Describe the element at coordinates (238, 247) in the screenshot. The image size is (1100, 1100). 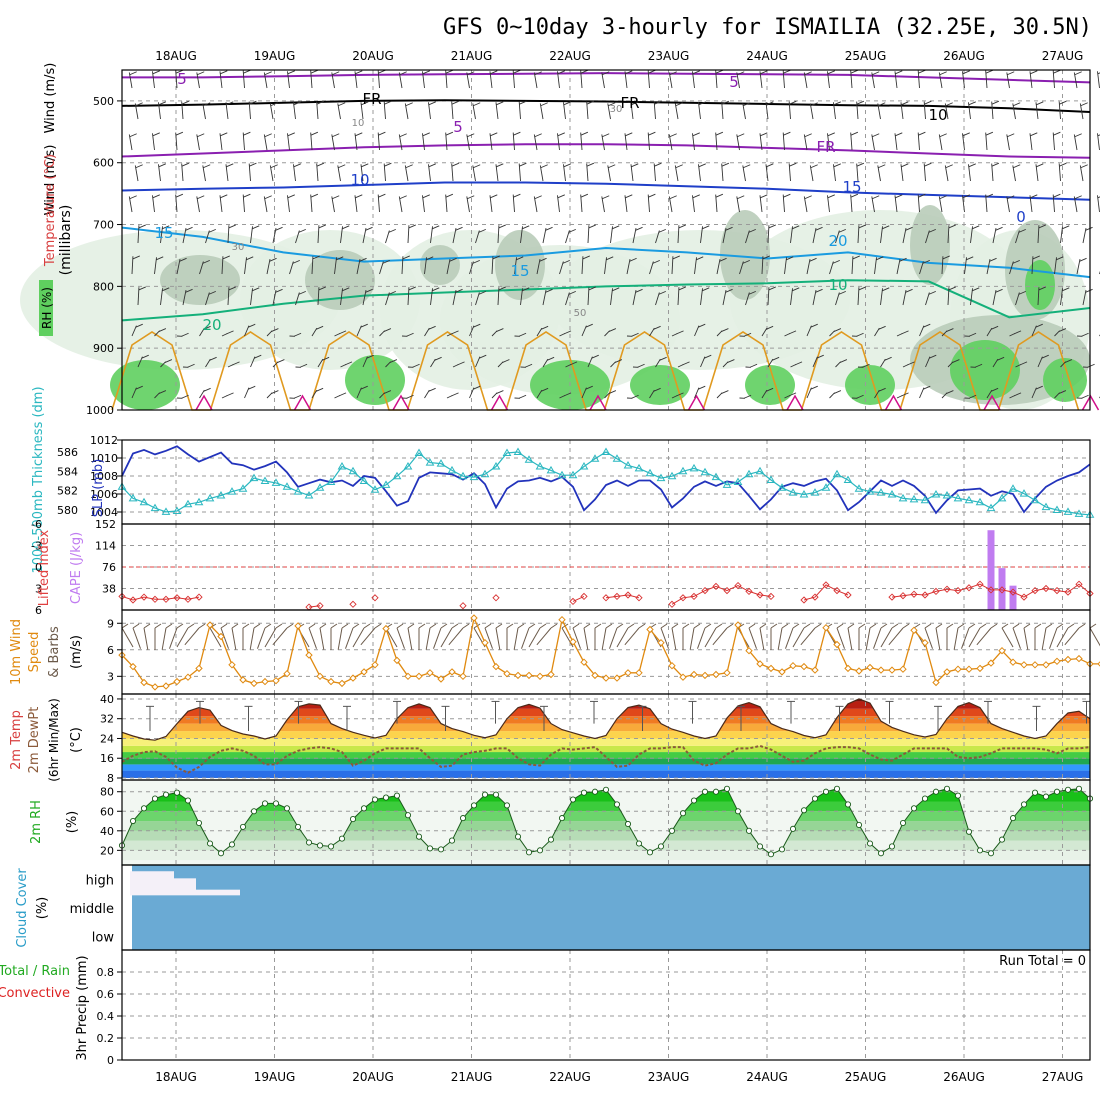
I see `contour-label: 30` at that location.